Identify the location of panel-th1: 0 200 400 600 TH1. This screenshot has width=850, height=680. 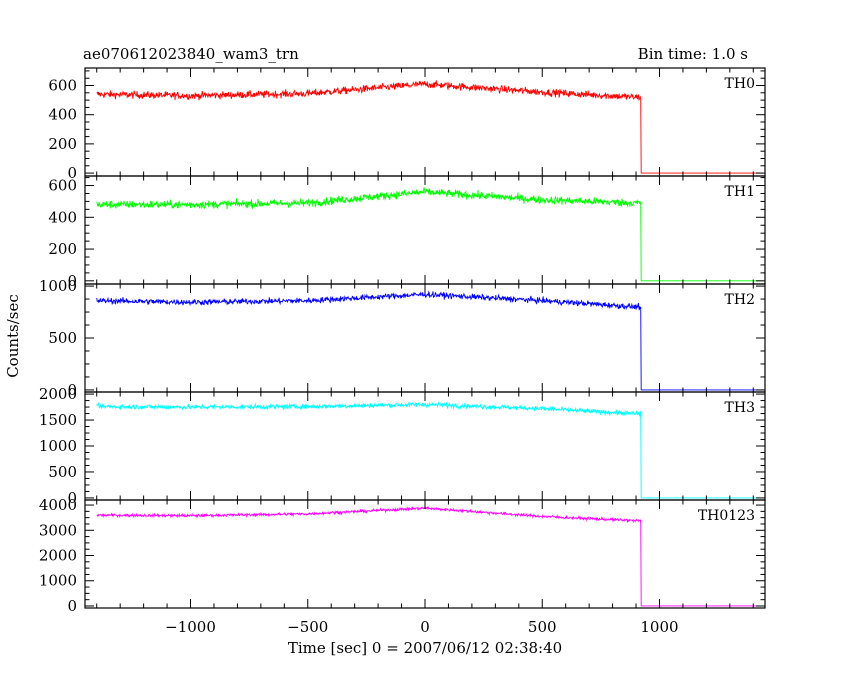
(407, 232).